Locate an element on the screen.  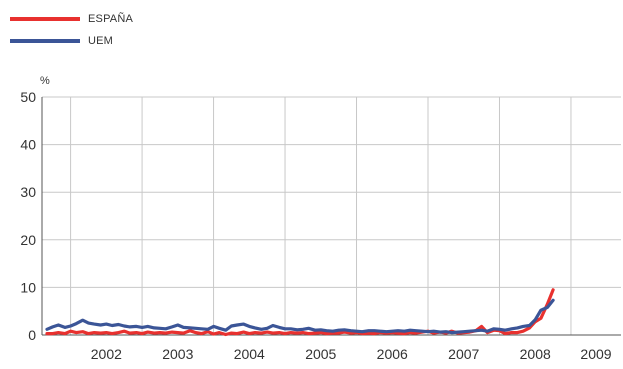
y-unit-label: % is located at coordinates (45, 81).